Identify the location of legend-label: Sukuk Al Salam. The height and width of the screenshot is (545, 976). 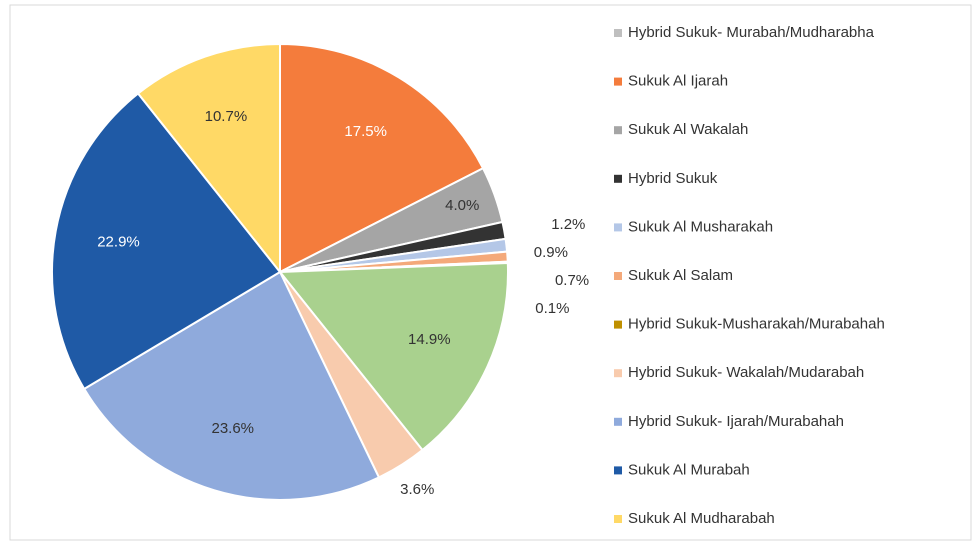
(680, 275).